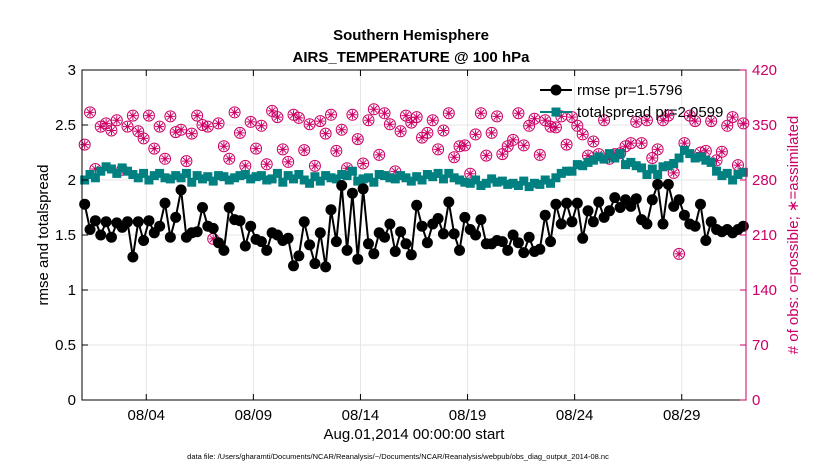  I want to click on legend-label: rmse pr=1.5796, so click(629, 90).